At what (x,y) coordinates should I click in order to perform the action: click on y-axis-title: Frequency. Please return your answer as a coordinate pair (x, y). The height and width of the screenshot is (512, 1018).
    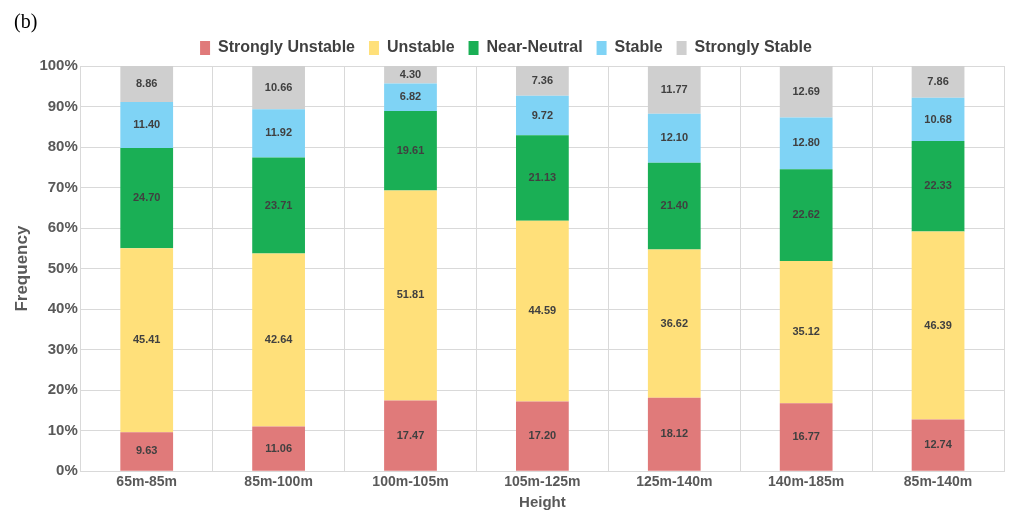
    Looking at the image, I should click on (21, 268).